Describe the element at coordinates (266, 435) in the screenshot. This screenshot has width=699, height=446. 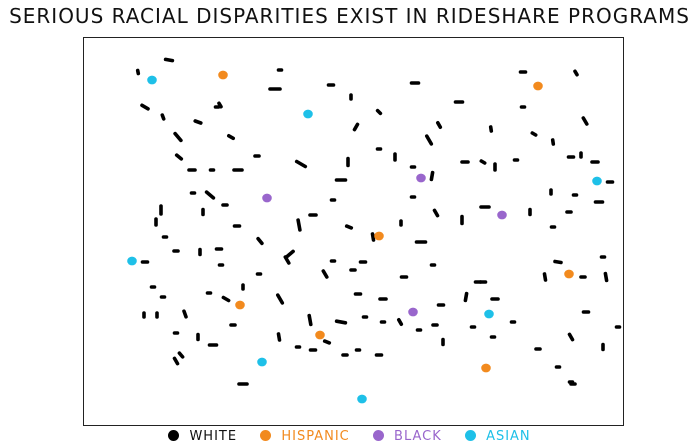
I see `legend-dot-hispanic` at that location.